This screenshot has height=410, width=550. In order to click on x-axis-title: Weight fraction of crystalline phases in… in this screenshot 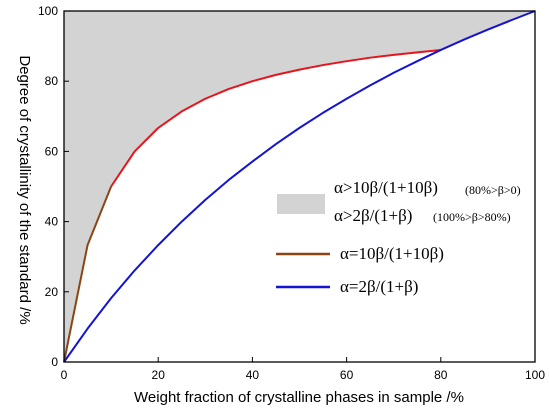, I will do `click(299, 397)`.